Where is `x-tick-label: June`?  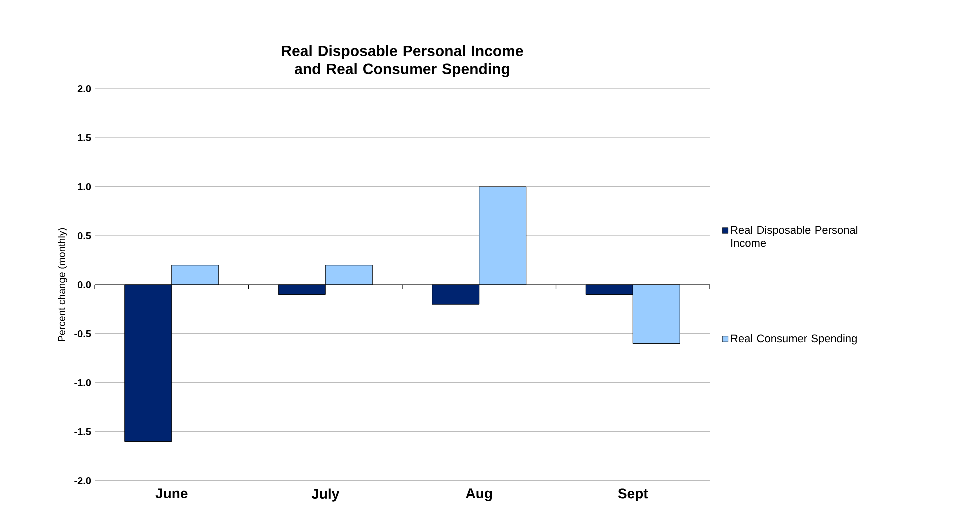 x-tick-label: June is located at coordinates (172, 493).